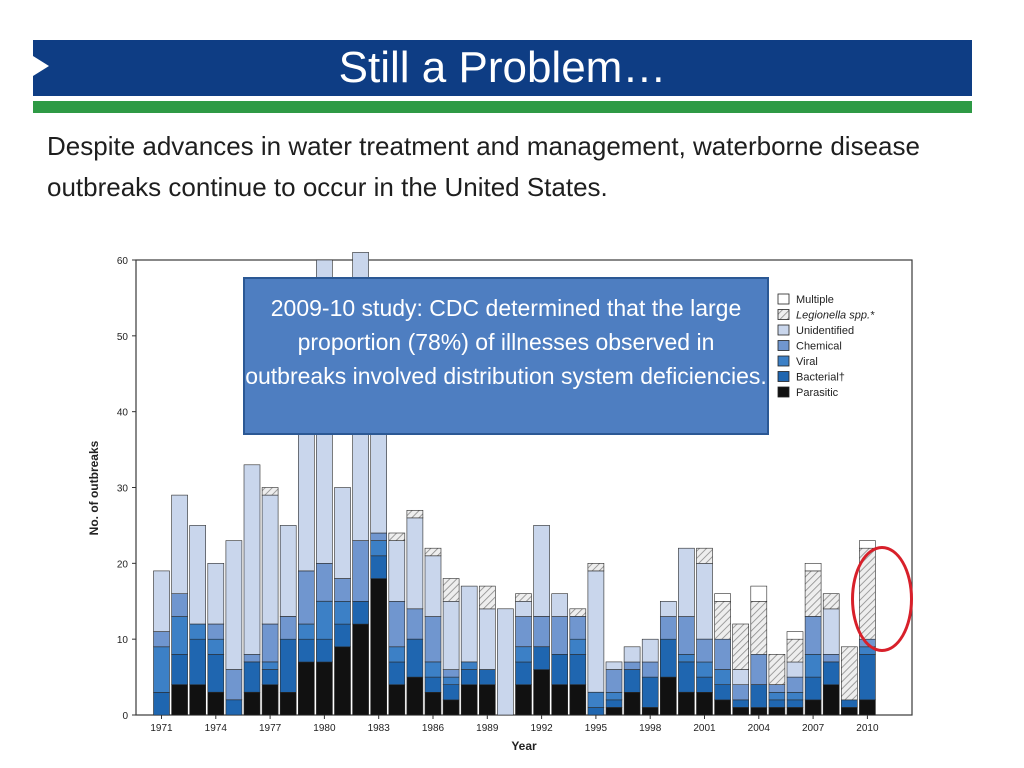  Describe the element at coordinates (704, 650) in the screenshot. I see `bar-2001-chemical` at that location.